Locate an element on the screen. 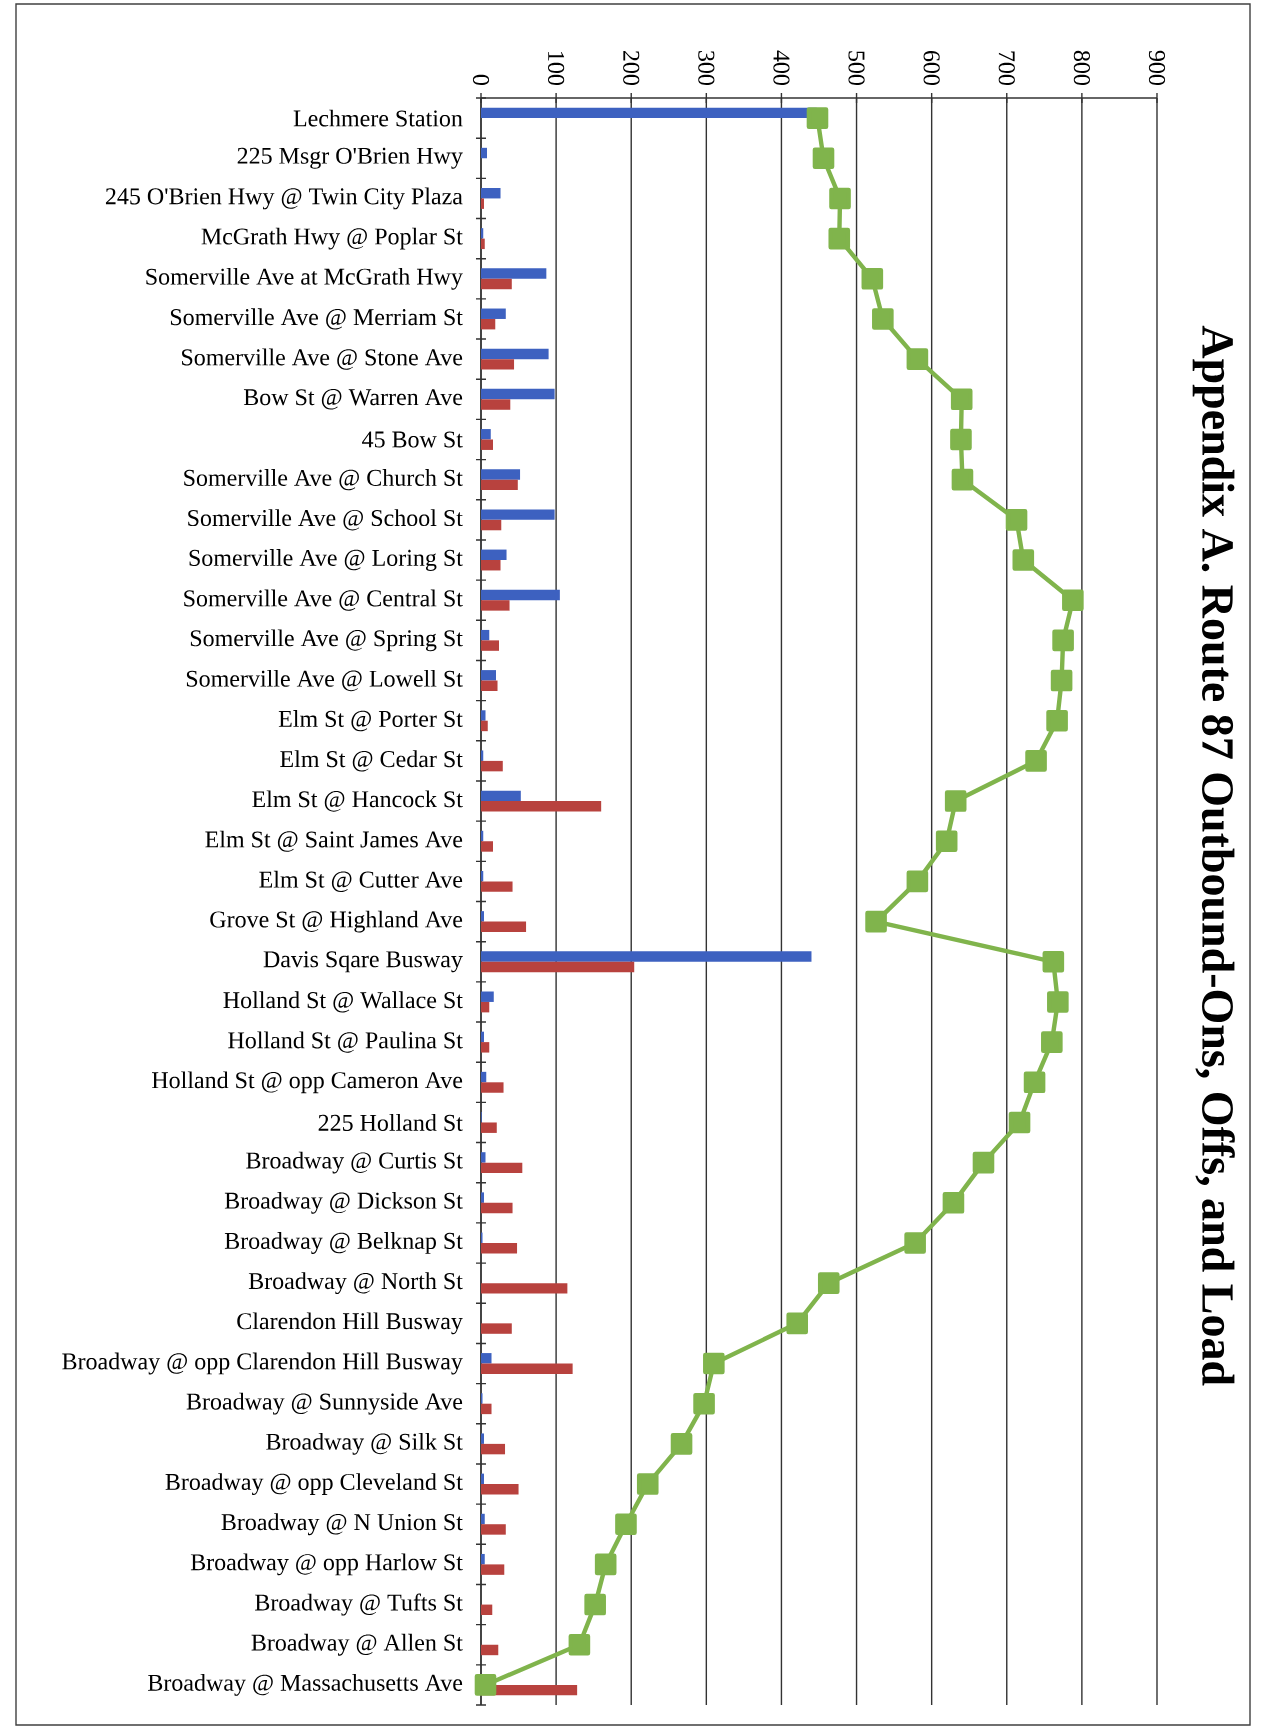 The width and height of the screenshot is (1267, 1729). x-tick-label: 500 is located at coordinates (856, 68).